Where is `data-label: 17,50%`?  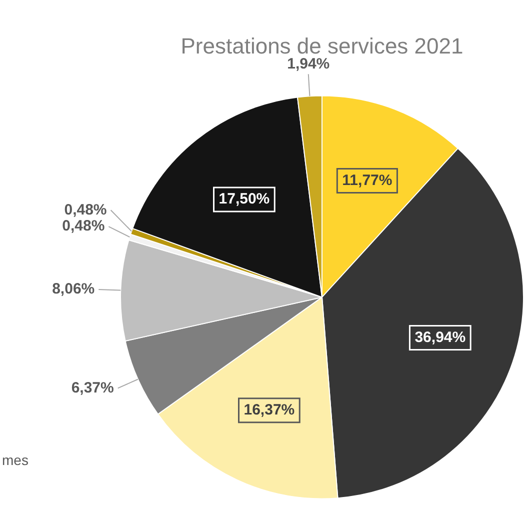 data-label: 17,50% is located at coordinates (244, 199).